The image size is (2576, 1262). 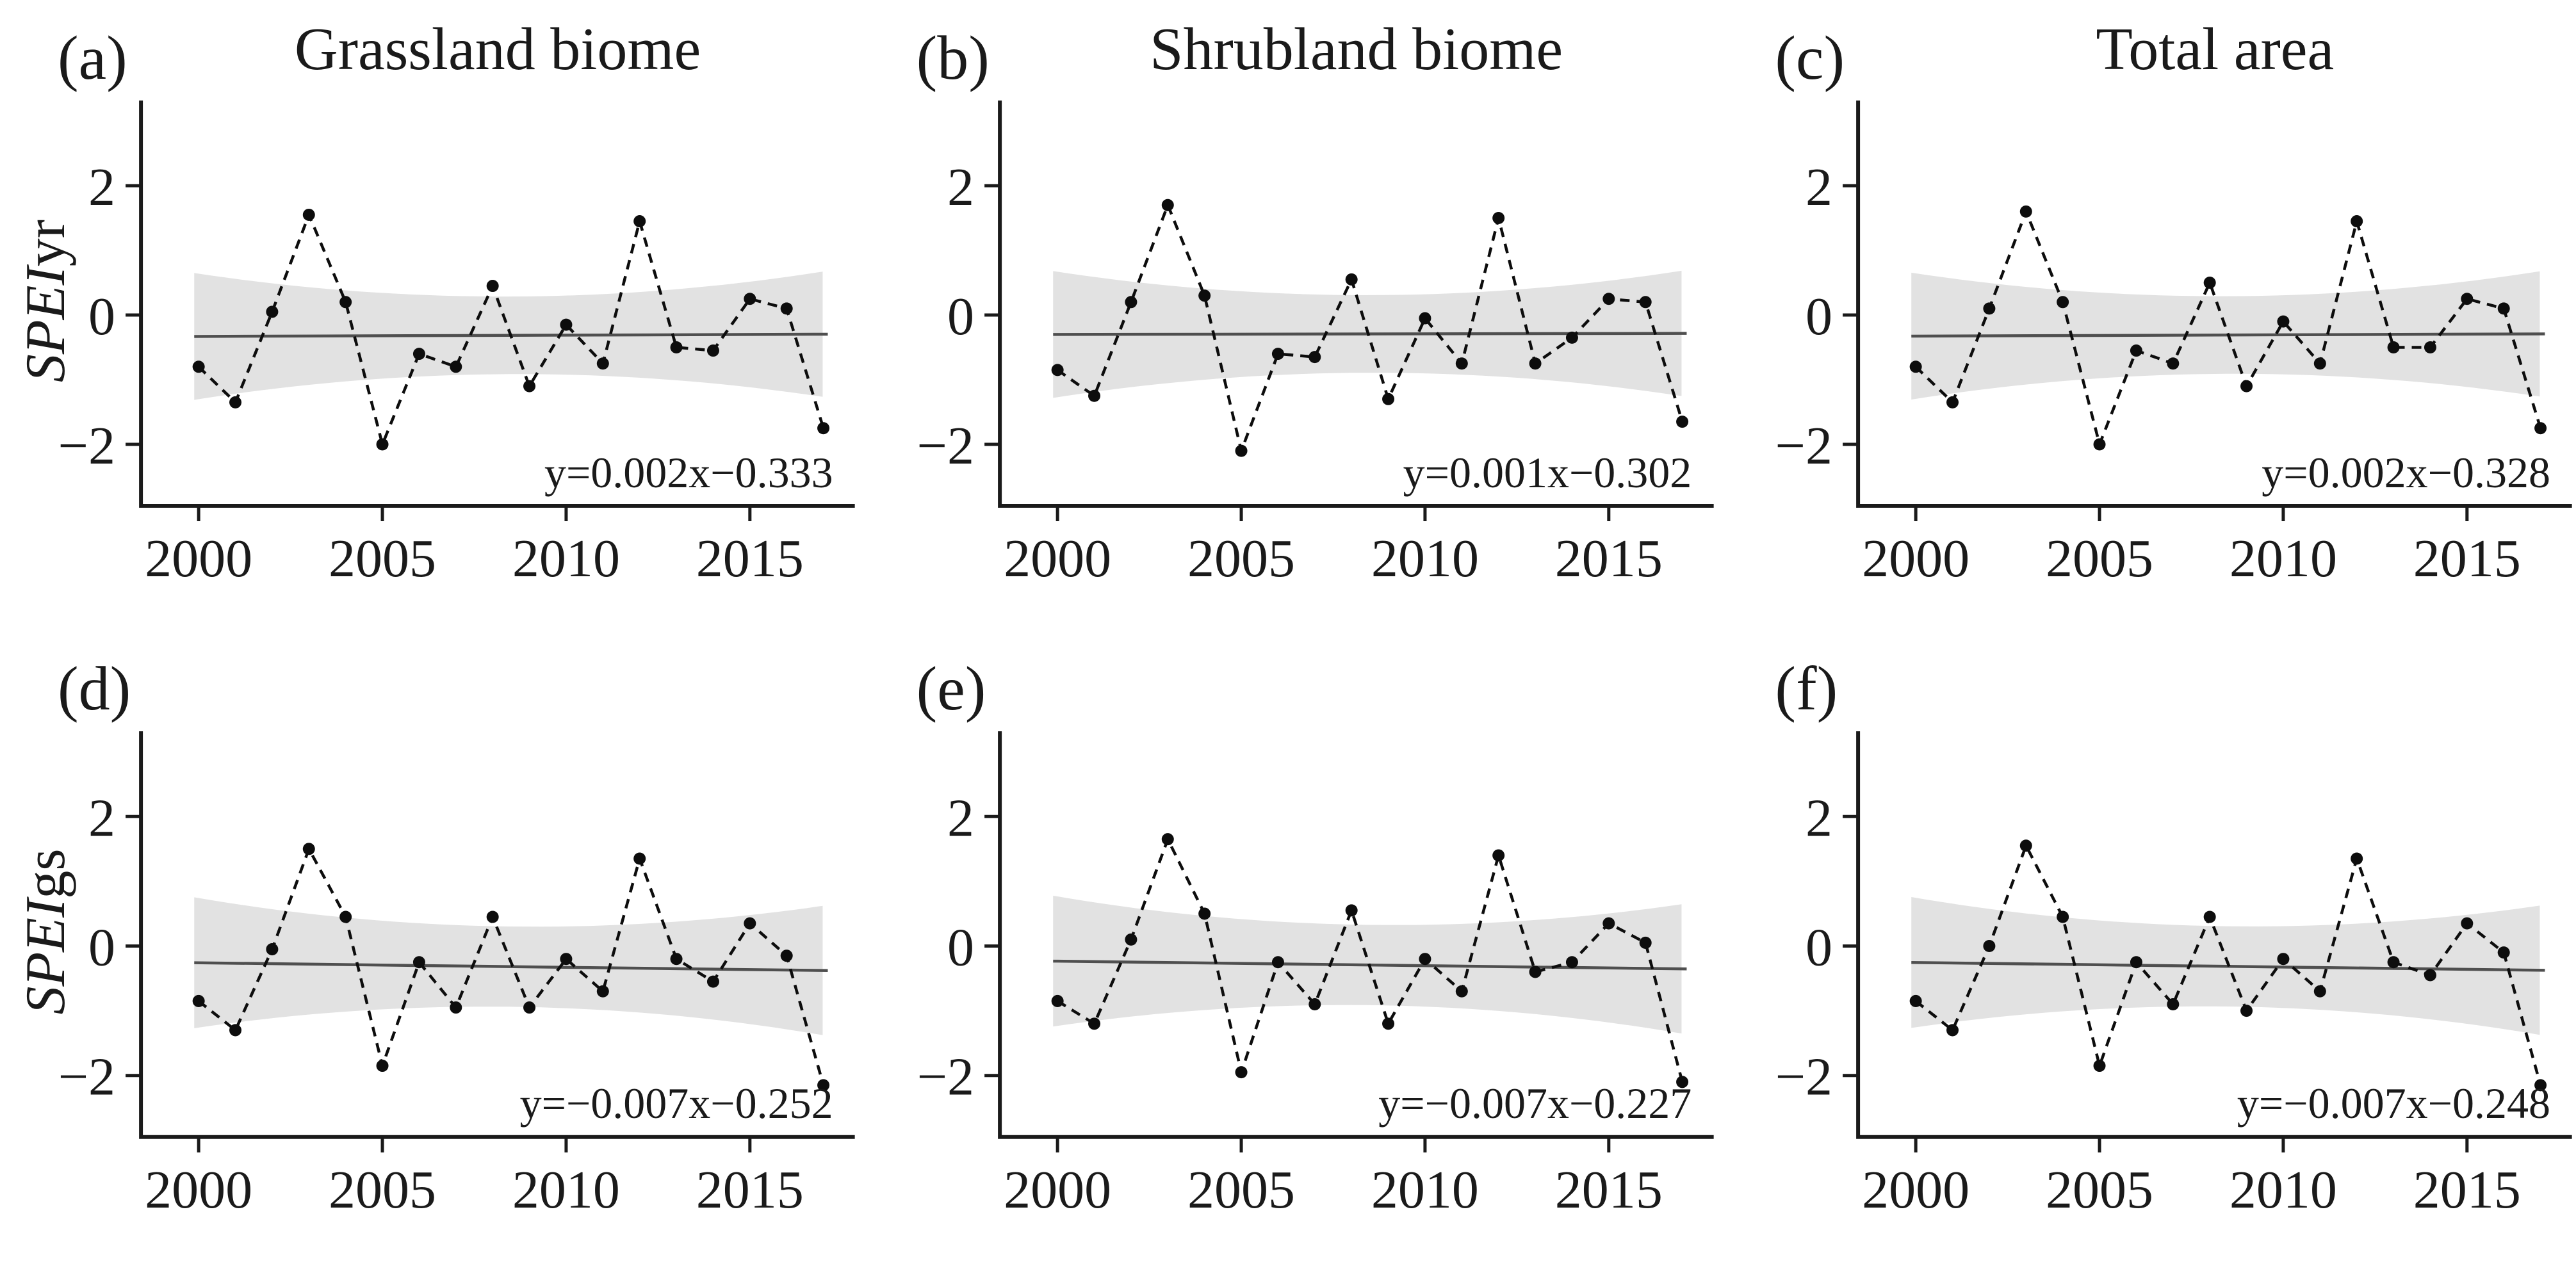 What do you see at coordinates (688, 472) in the screenshot?
I see `regression-equation: y=0.002x−0.333` at bounding box center [688, 472].